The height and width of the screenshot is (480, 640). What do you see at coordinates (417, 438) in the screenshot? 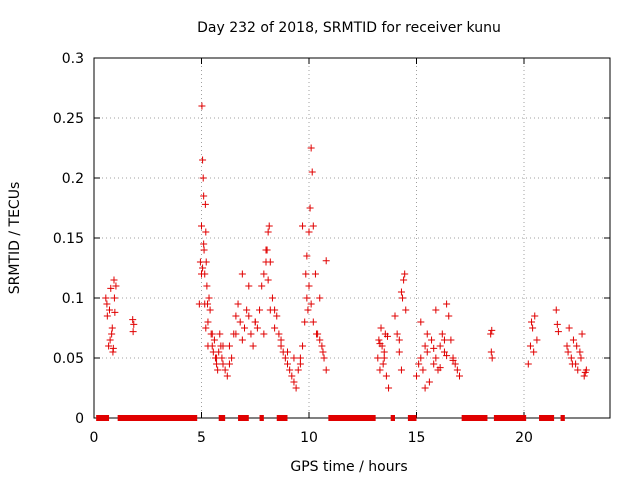
I see `x-tick-label: 15` at bounding box center [417, 438].